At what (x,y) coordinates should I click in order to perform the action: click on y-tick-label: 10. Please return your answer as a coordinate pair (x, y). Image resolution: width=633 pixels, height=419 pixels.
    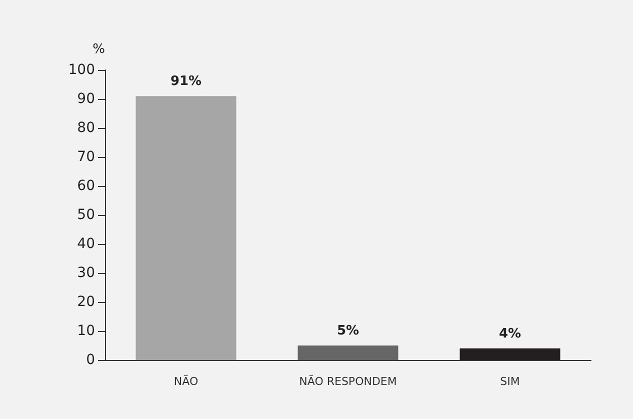
    Looking at the image, I should click on (86, 331).